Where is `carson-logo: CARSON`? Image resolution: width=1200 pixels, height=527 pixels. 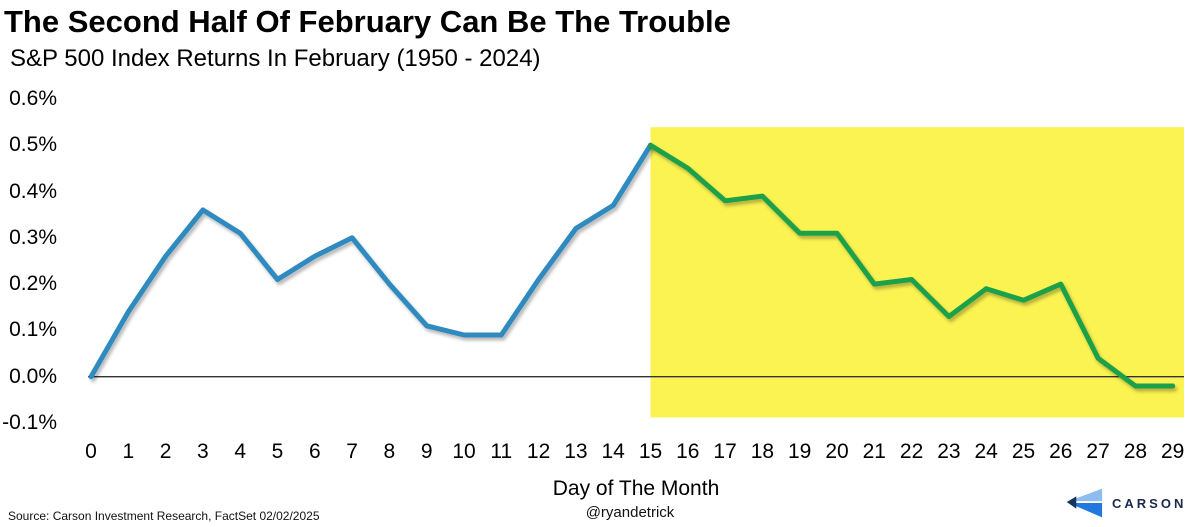 carson-logo: CARSON is located at coordinates (1127, 503).